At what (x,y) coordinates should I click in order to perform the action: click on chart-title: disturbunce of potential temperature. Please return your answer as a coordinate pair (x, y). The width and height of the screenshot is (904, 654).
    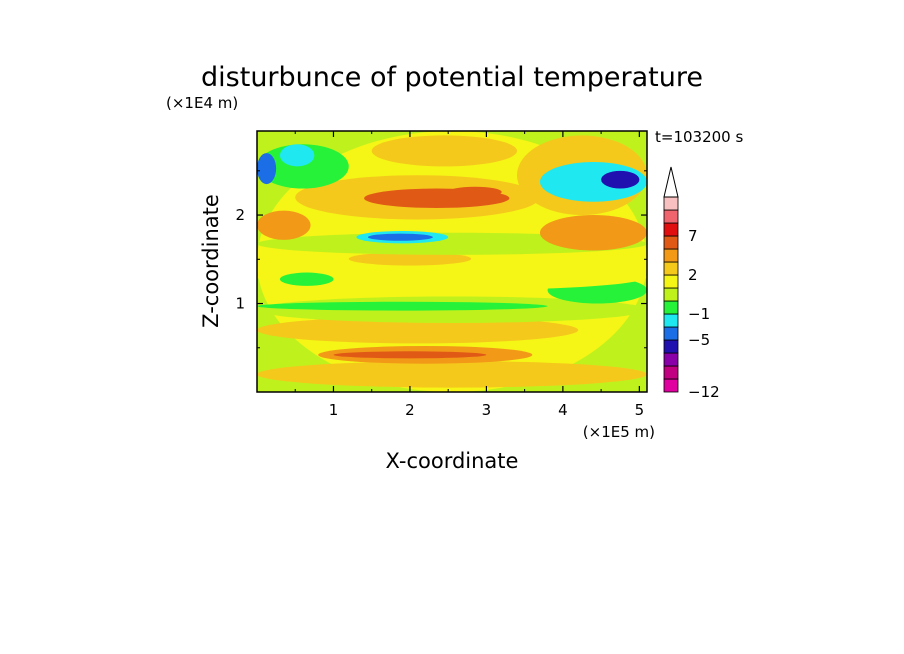
    Looking at the image, I should click on (452, 77).